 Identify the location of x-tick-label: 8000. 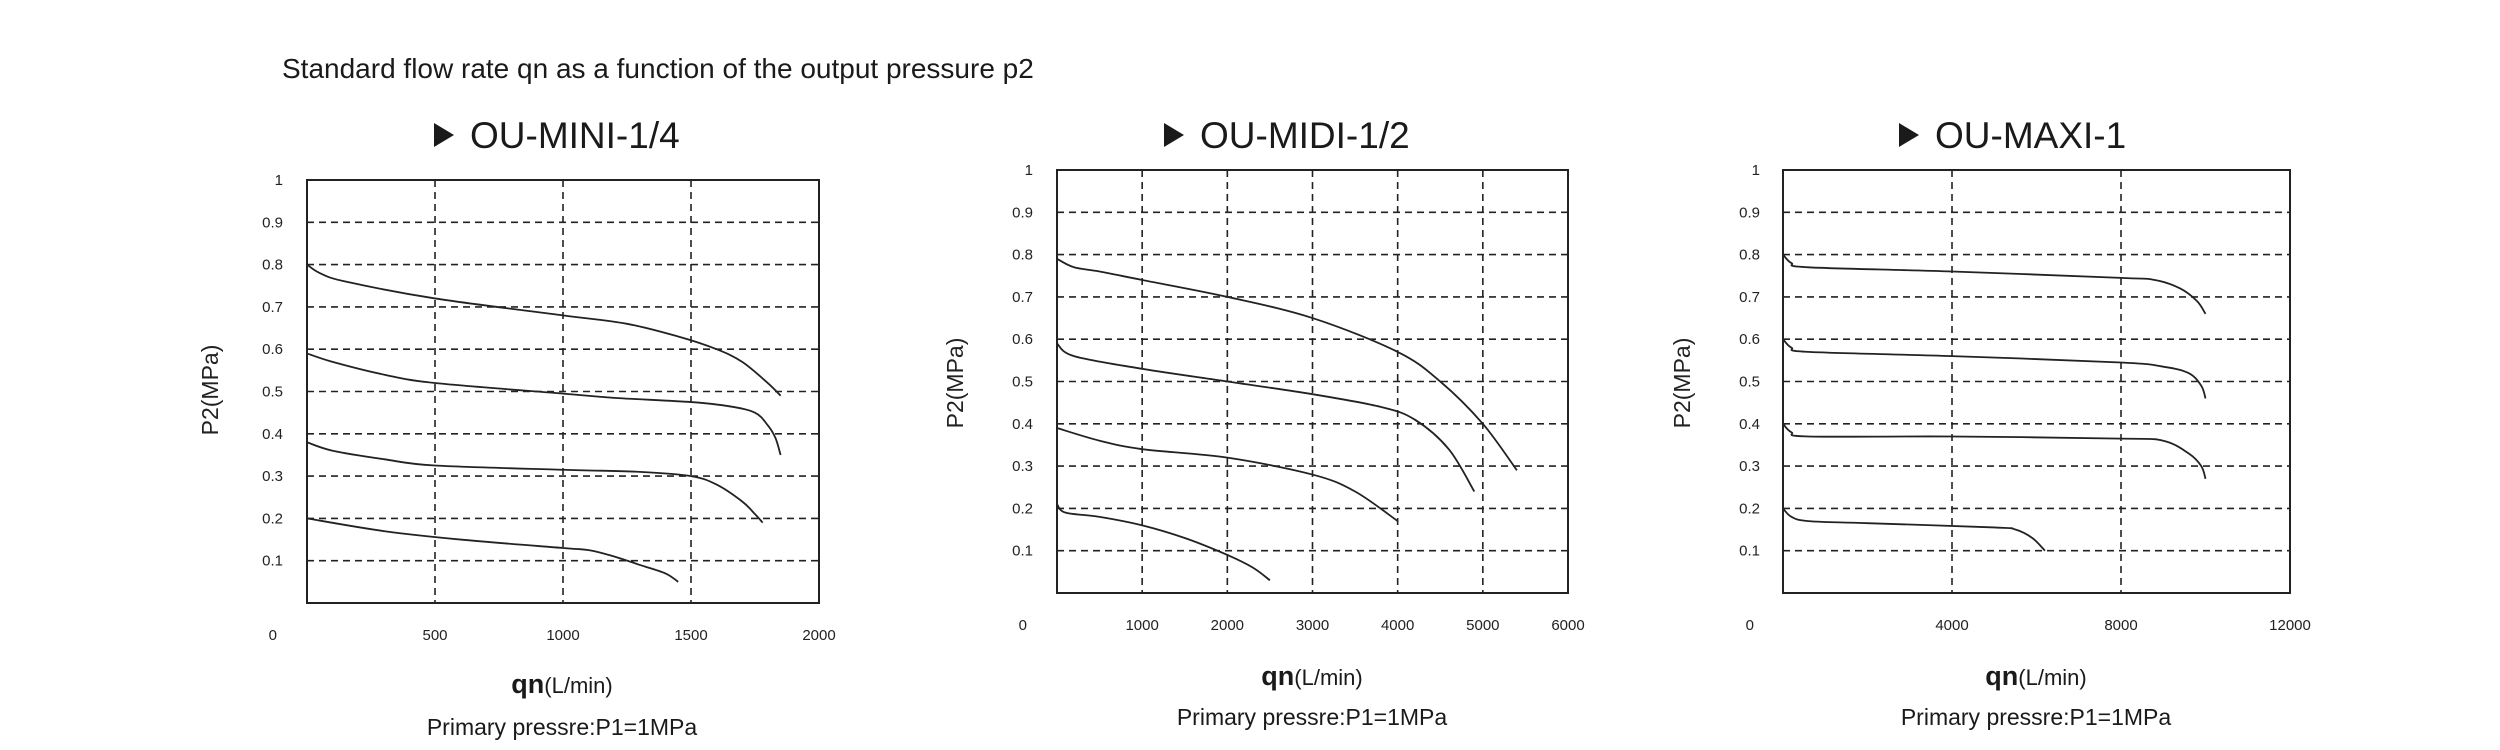
(2120, 625).